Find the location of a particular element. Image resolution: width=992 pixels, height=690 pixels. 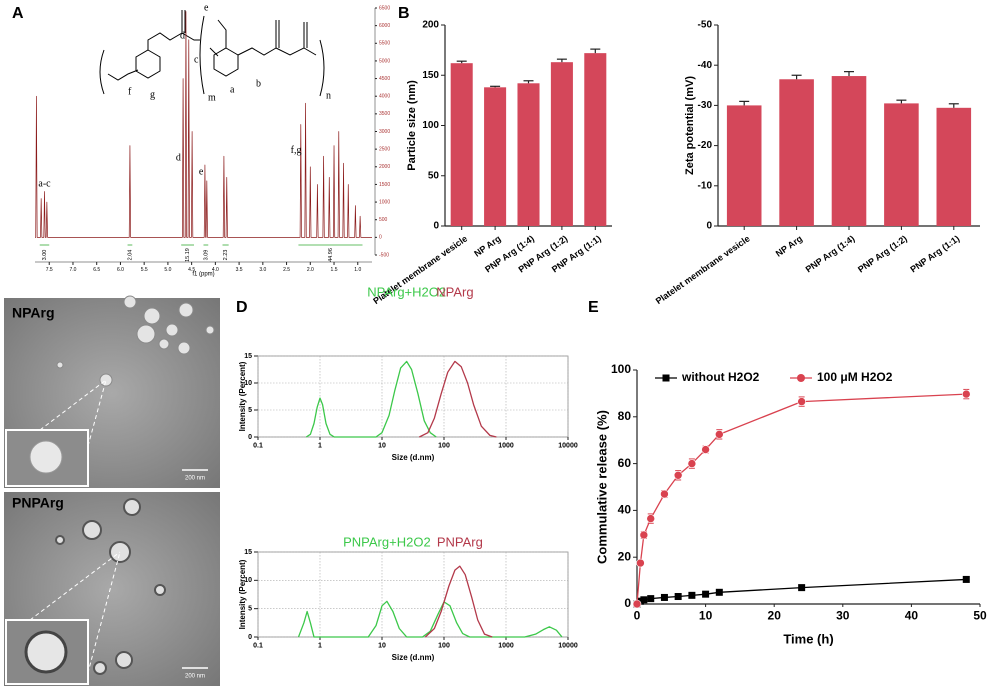

ring is located at coordinates (148, 64).